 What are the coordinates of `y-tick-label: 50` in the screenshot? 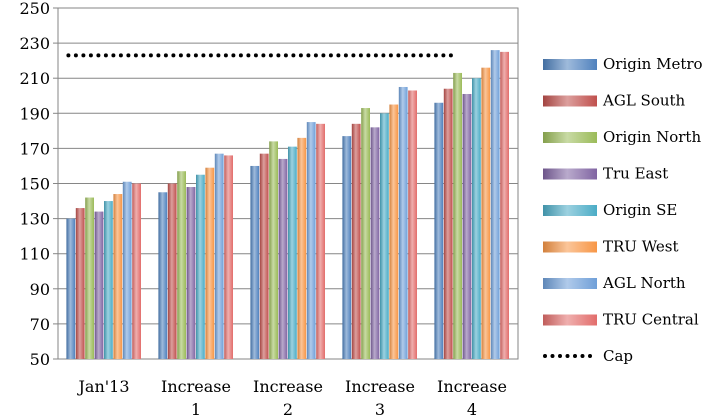 It's located at (40, 359).